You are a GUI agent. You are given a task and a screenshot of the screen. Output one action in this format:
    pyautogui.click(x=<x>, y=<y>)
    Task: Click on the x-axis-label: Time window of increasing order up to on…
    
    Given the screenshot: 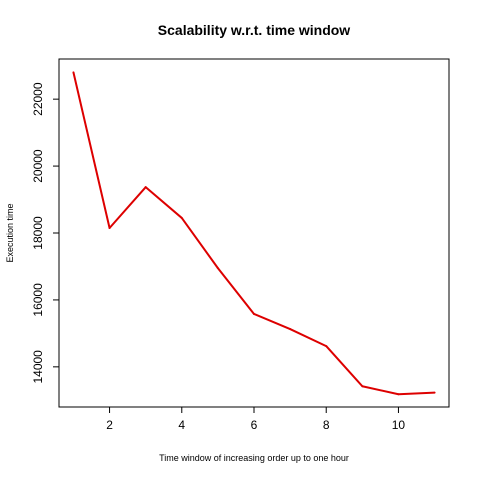 What is the action you would take?
    pyautogui.click(x=254, y=458)
    